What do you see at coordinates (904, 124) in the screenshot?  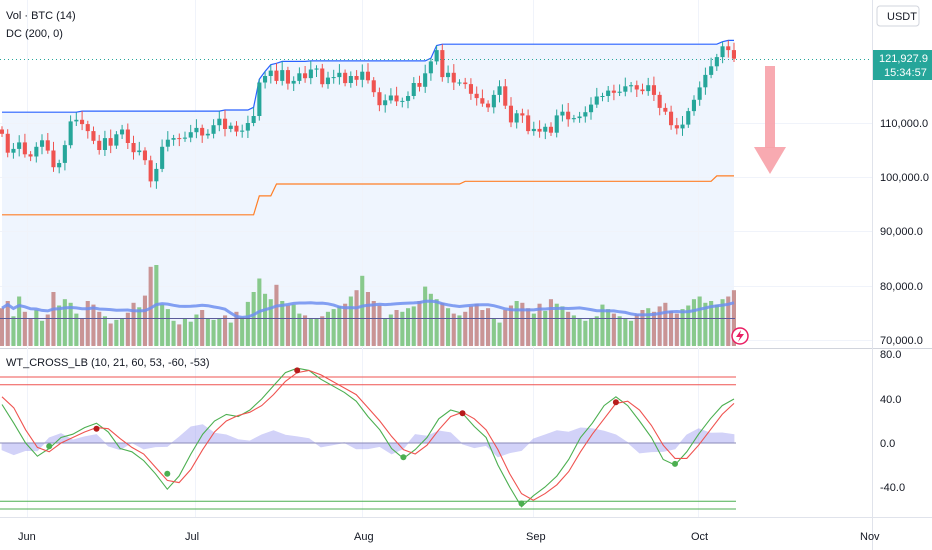 I see `price-tick-110000: 110,000.0` at bounding box center [904, 124].